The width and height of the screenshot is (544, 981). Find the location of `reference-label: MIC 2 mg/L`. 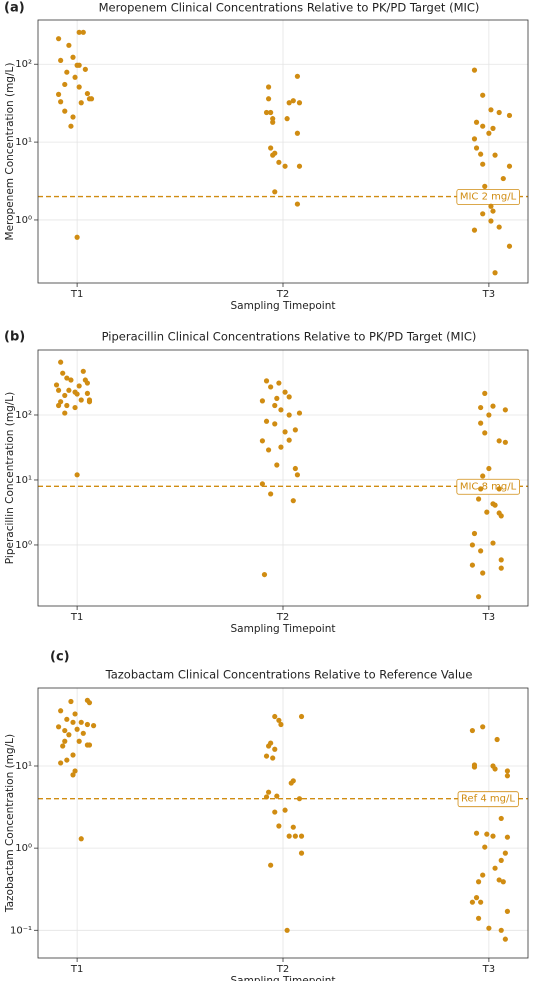

reference-label: MIC 2 mg/L is located at coordinates (488, 197).